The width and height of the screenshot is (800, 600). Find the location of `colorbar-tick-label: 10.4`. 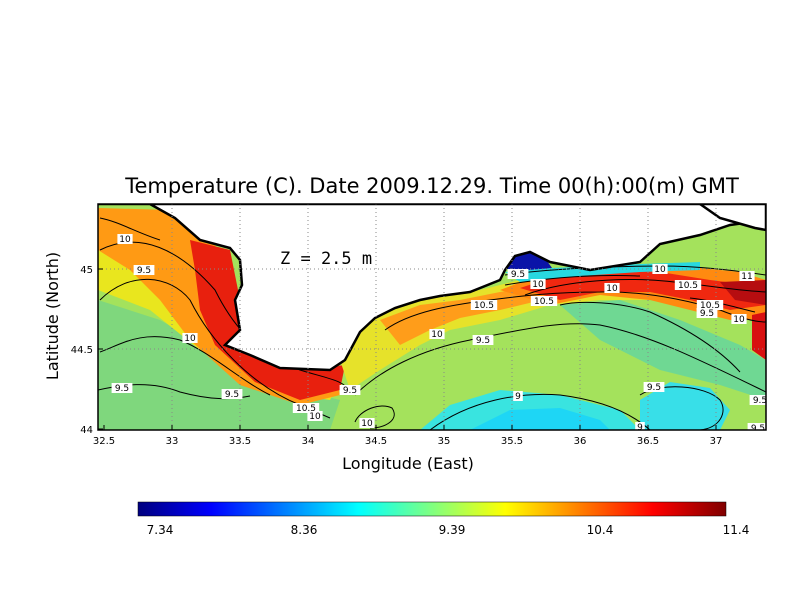

colorbar-tick-label: 10.4 is located at coordinates (600, 530).